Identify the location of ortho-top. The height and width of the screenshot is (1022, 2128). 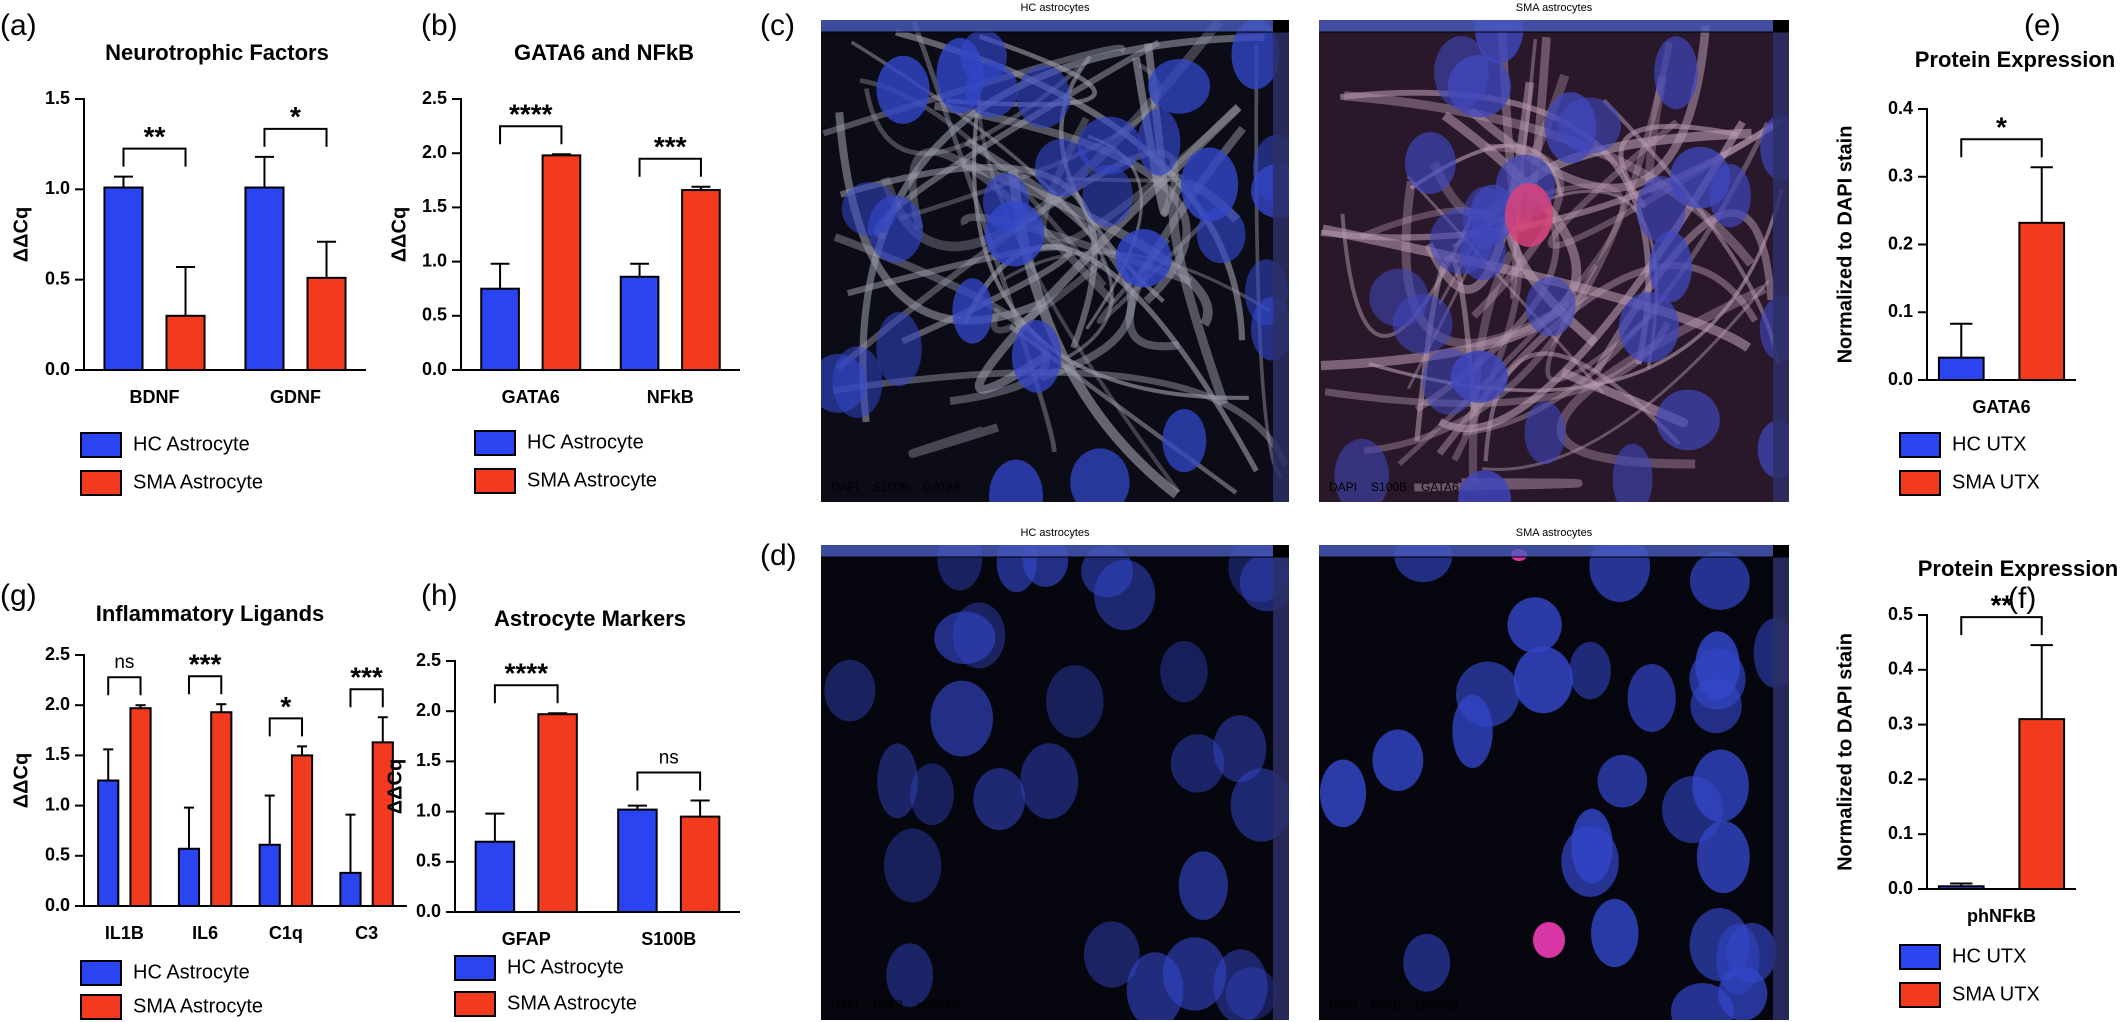
(1055, 26).